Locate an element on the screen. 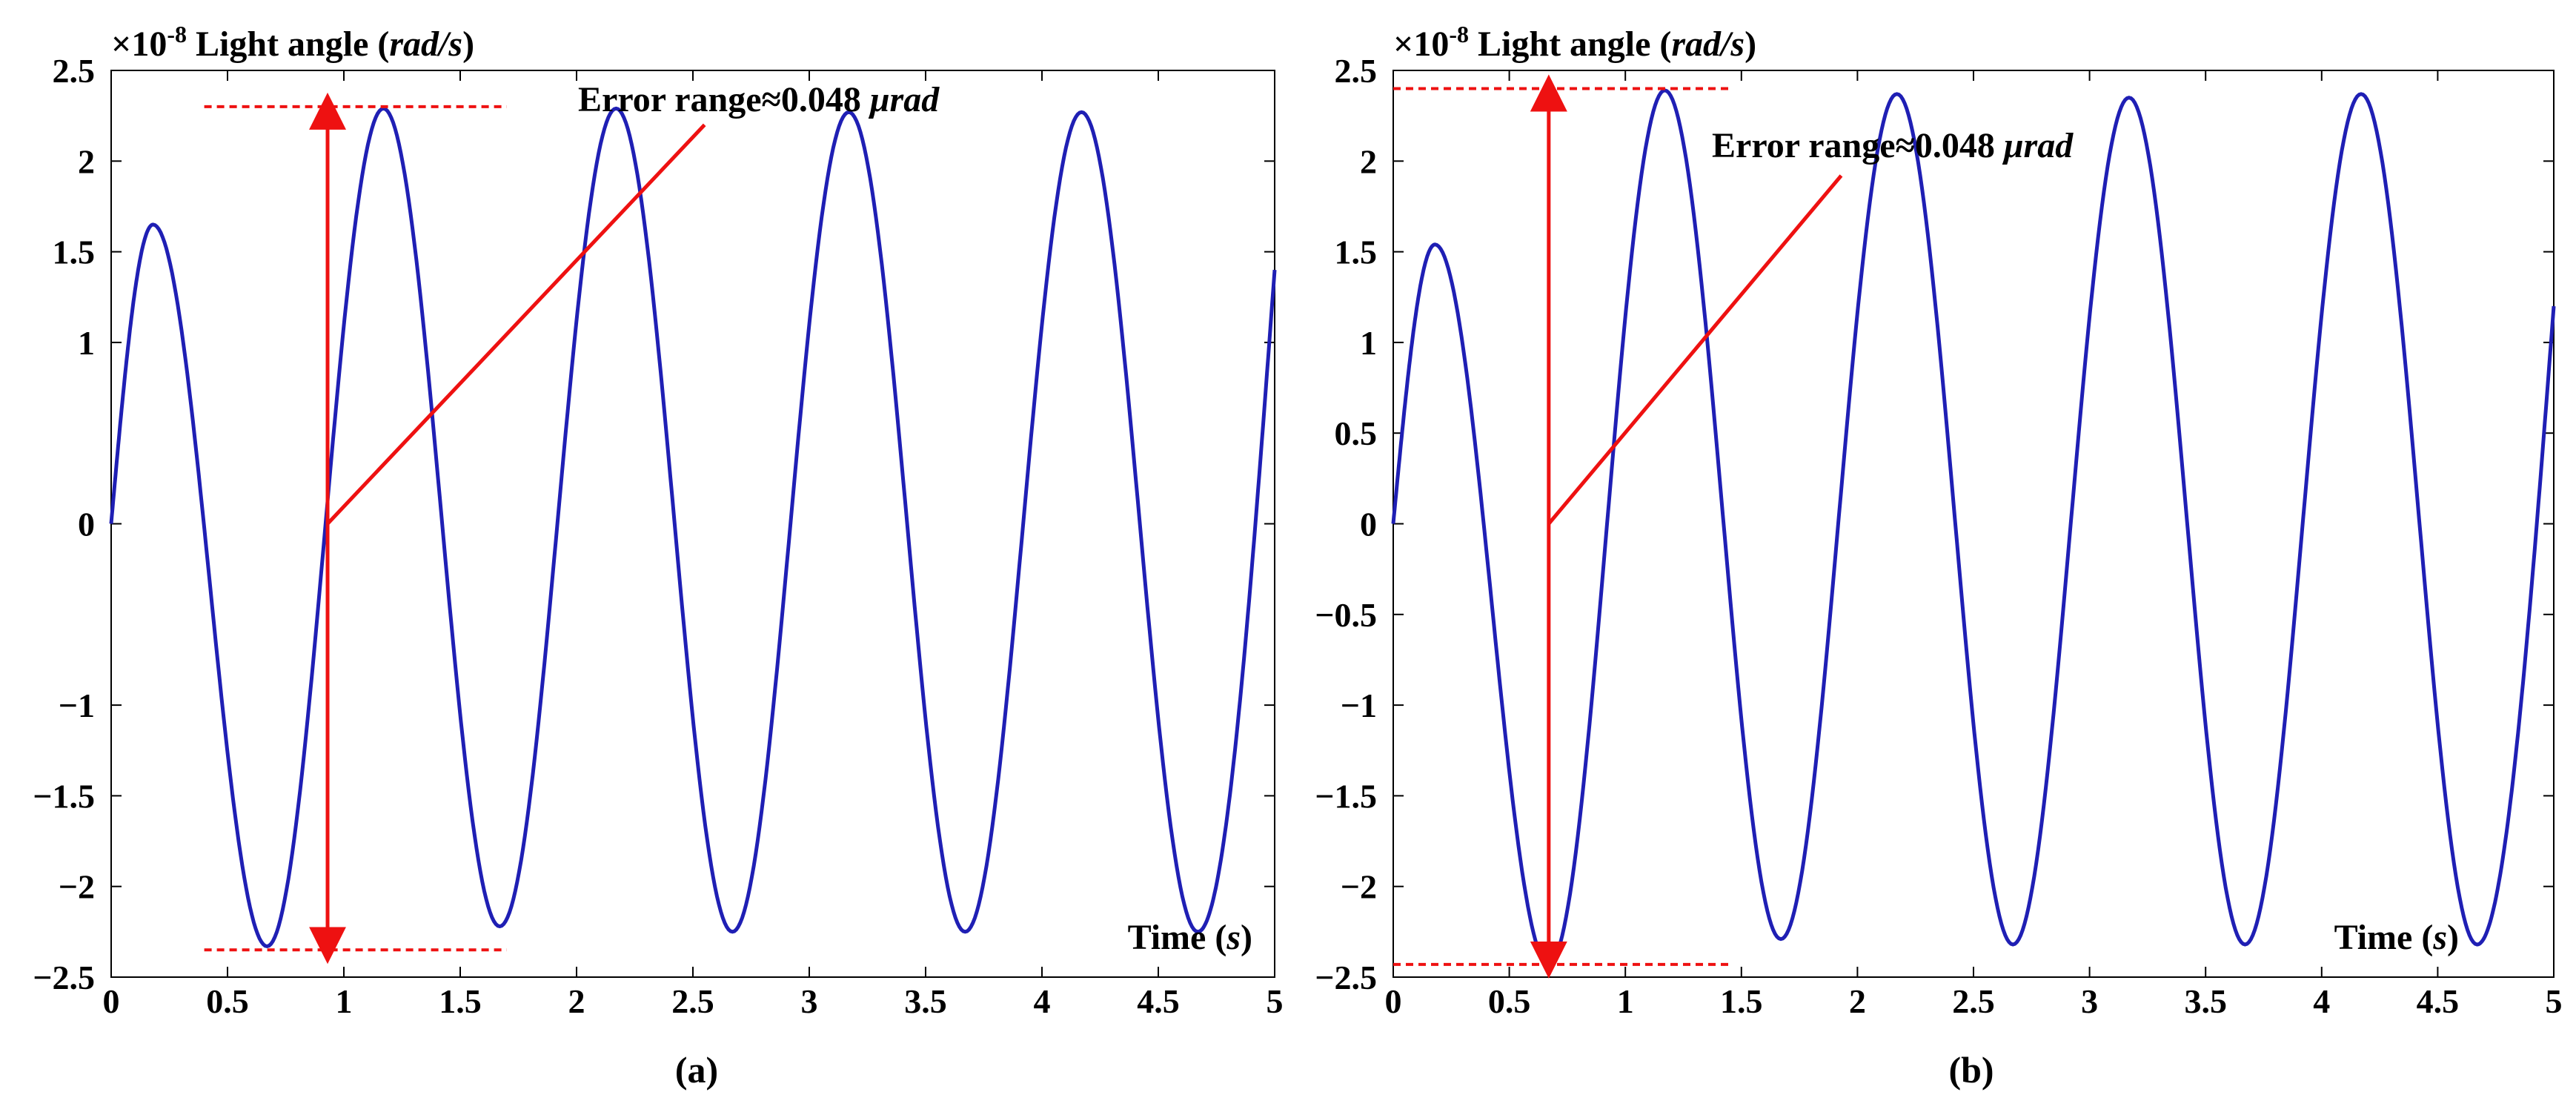 The image size is (2576, 1095). panel-a-y-tick-label: 2.5 is located at coordinates (74, 71).